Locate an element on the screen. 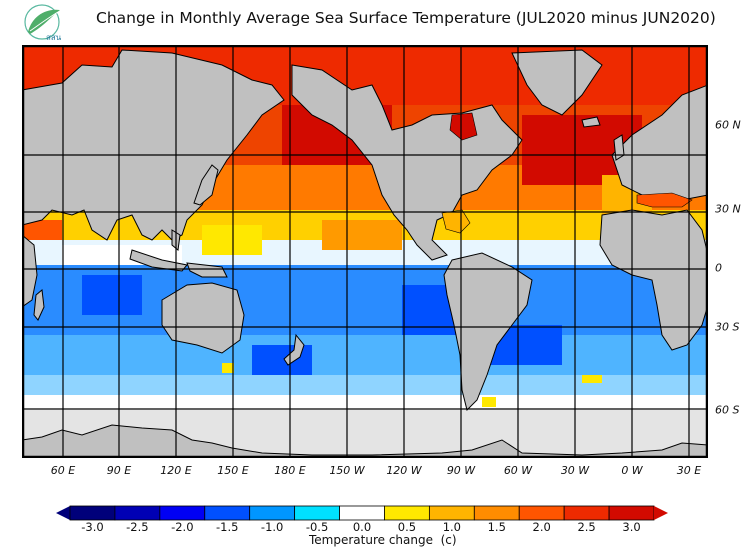  legend-tick-label: -1.5 is located at coordinates (227, 527).